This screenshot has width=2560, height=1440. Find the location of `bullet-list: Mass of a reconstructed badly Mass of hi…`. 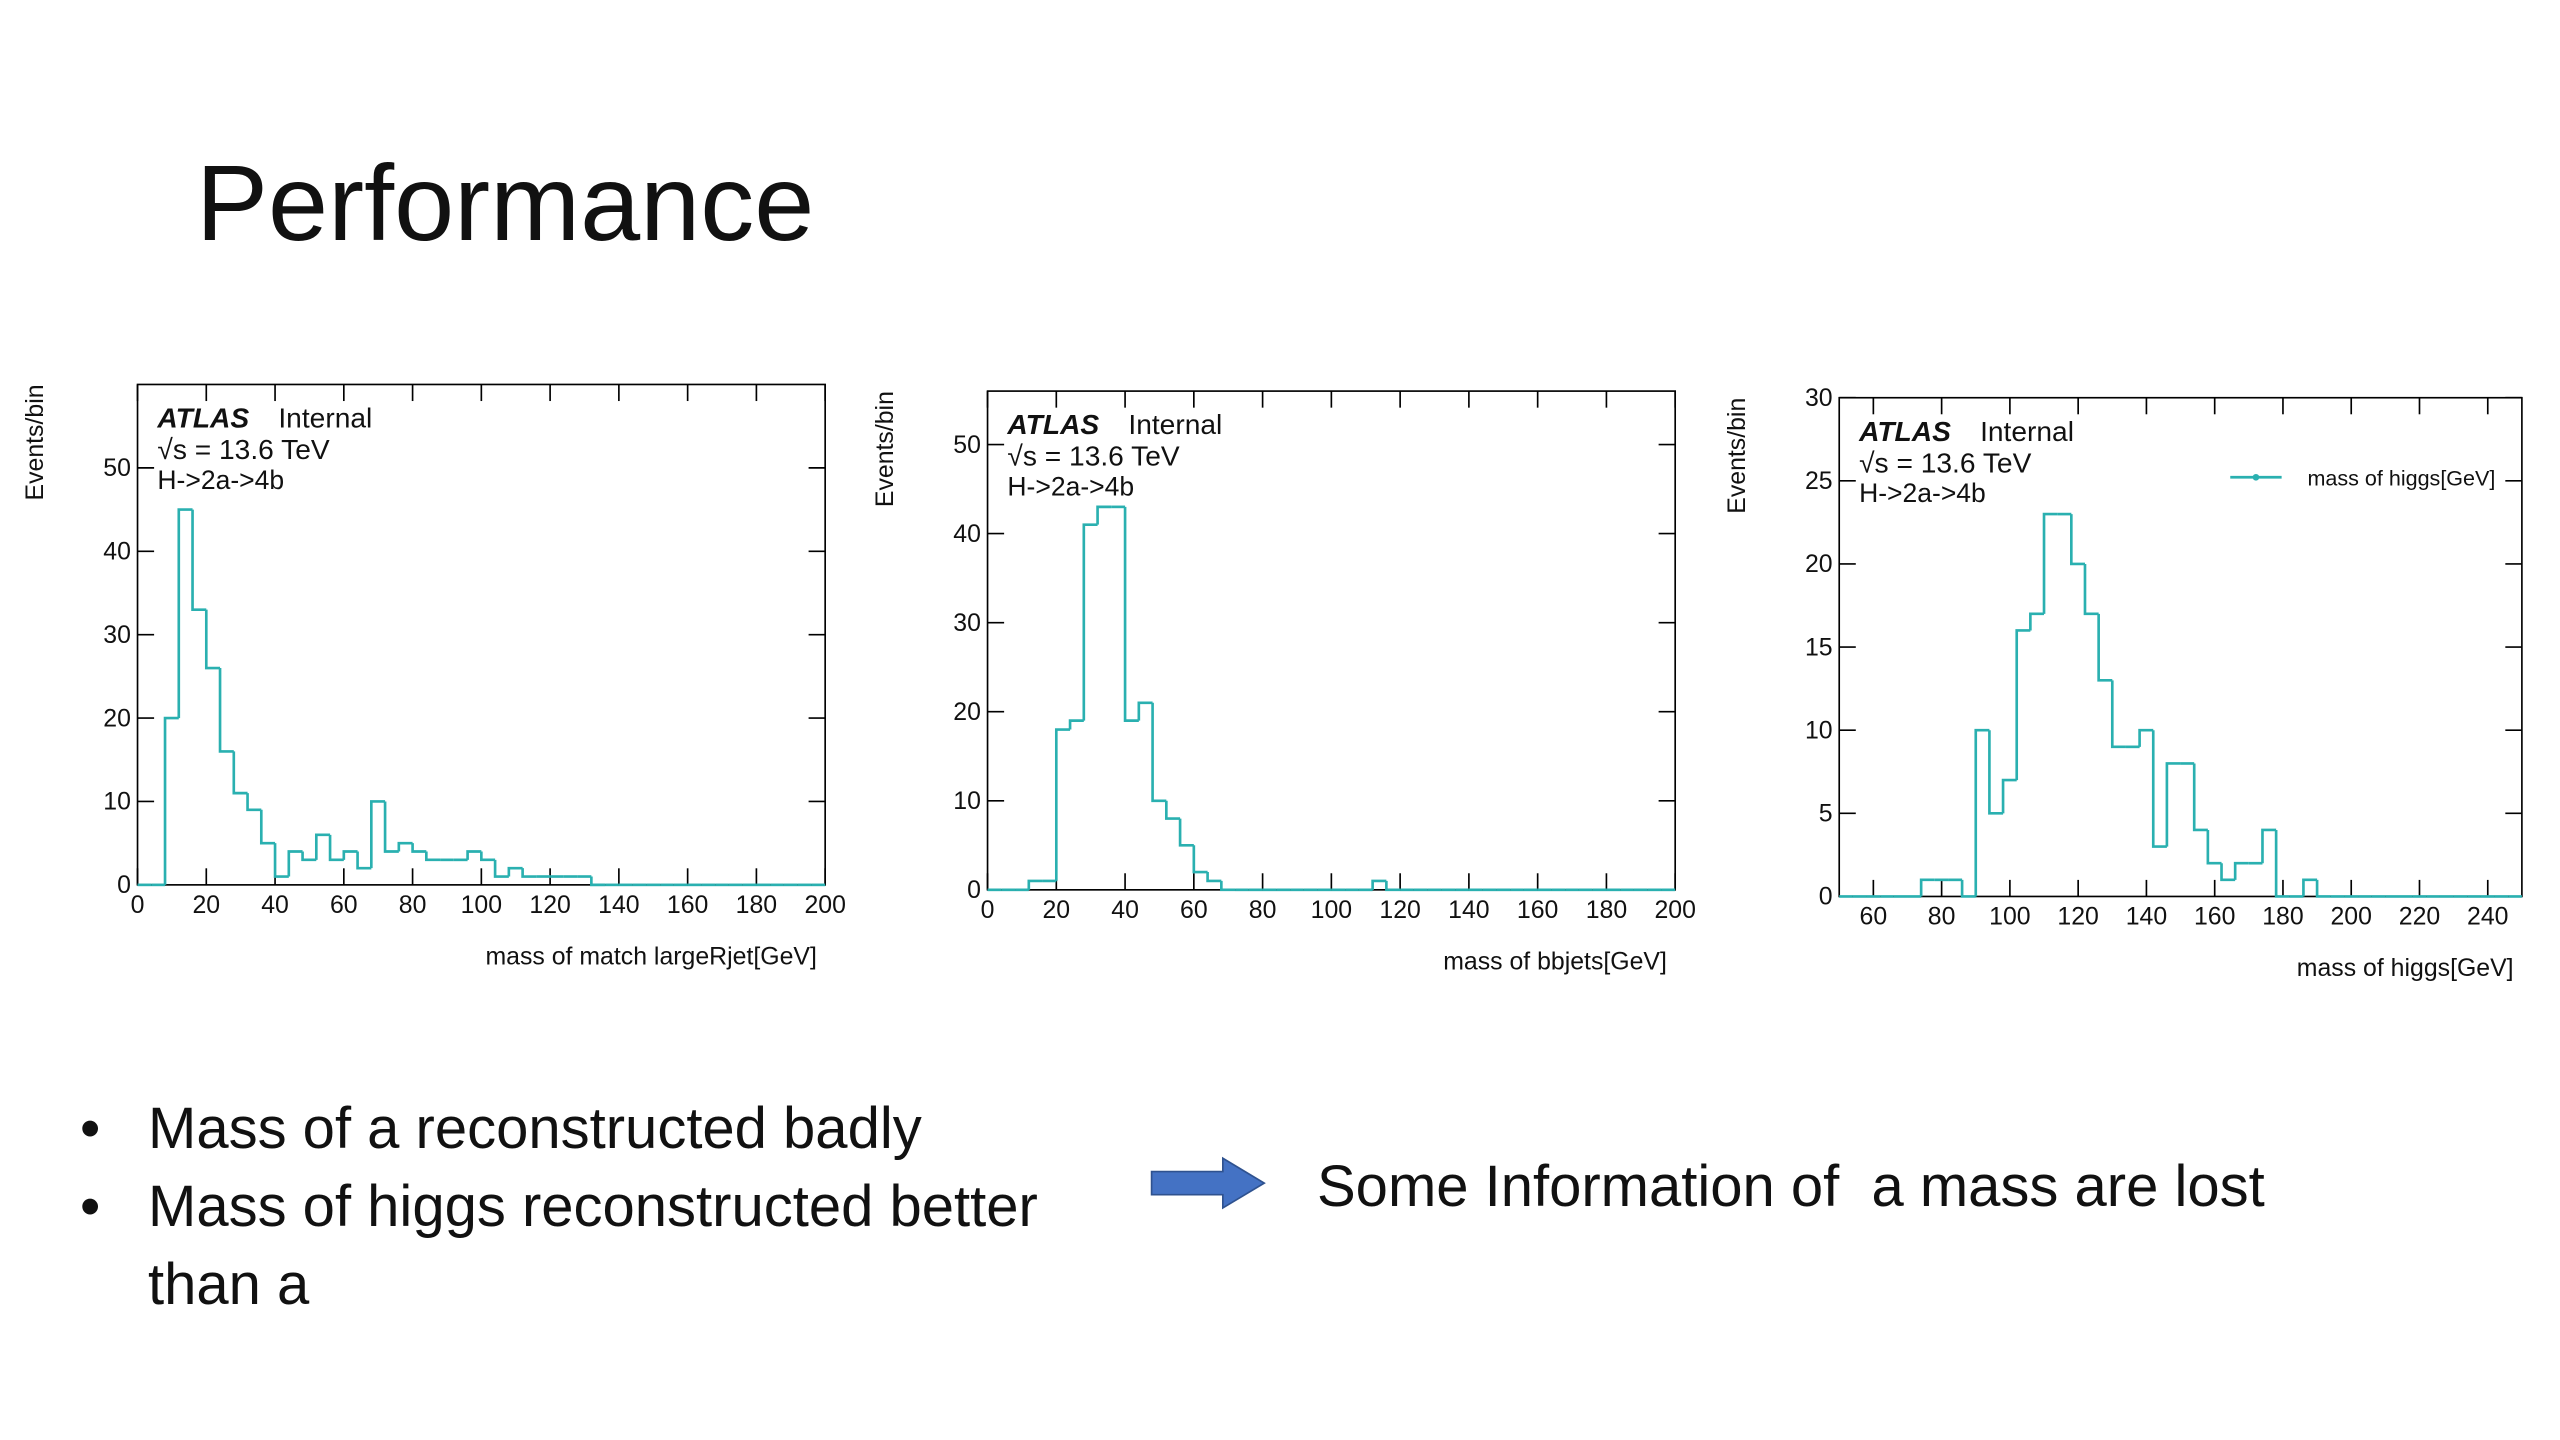

bullet-list: Mass of a reconstructed badly Mass of hi… is located at coordinates (614, 1207).